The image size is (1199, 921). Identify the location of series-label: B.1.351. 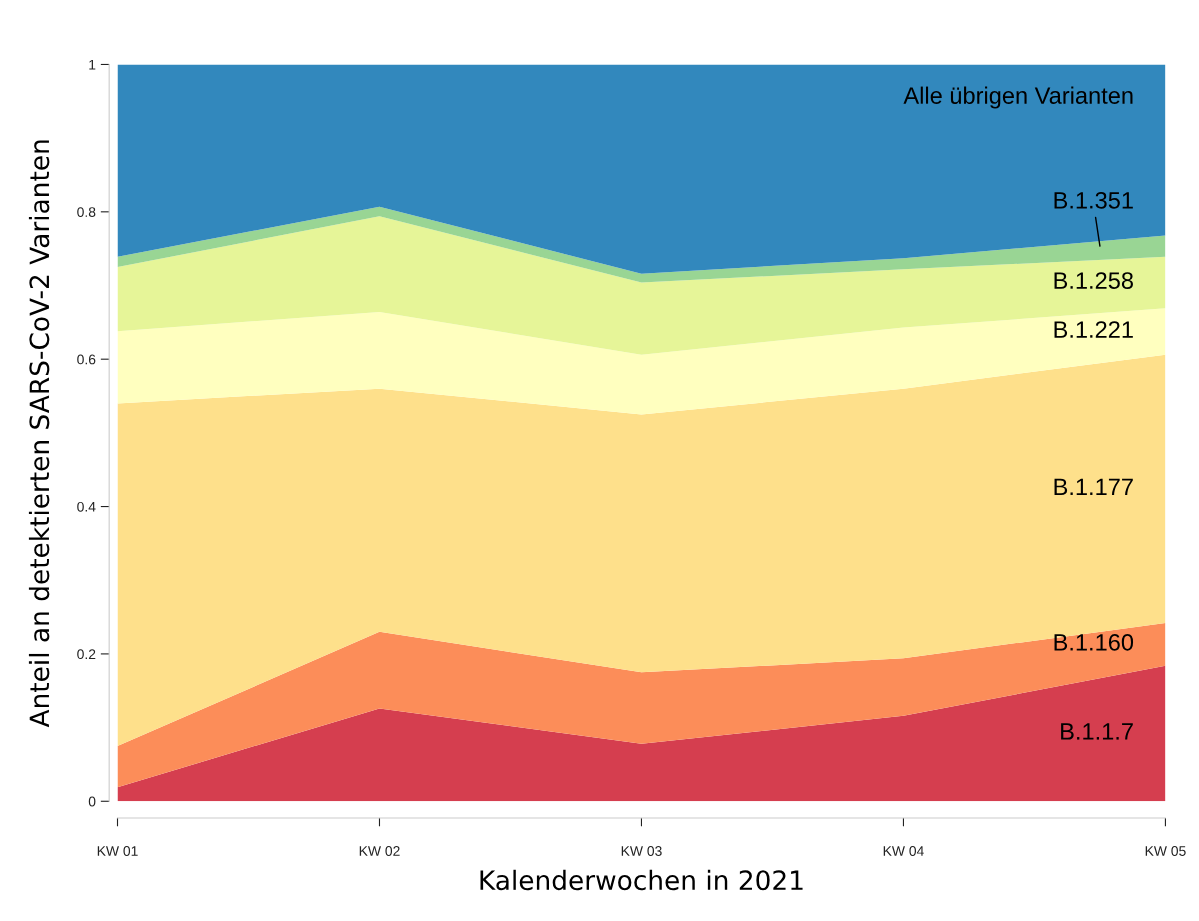
(1093, 200).